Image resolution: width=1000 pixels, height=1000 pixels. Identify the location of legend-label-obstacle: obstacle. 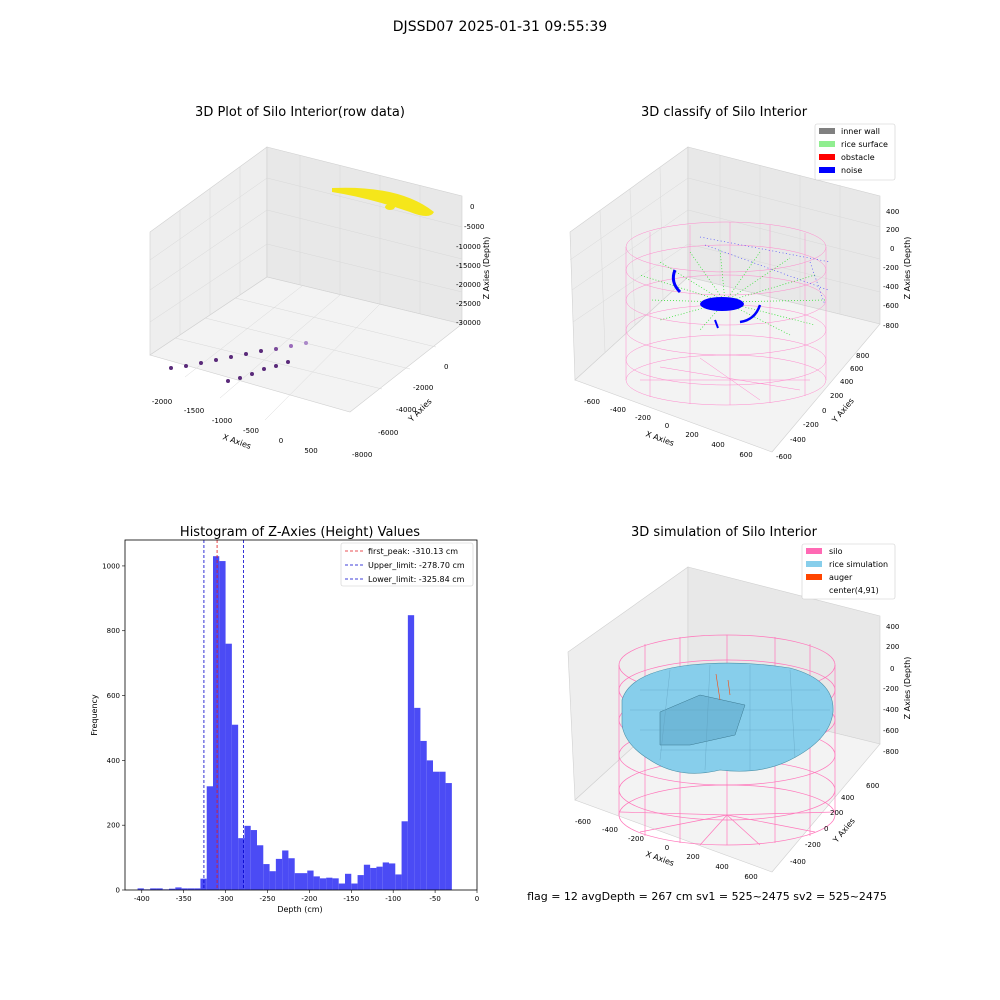
(858, 157).